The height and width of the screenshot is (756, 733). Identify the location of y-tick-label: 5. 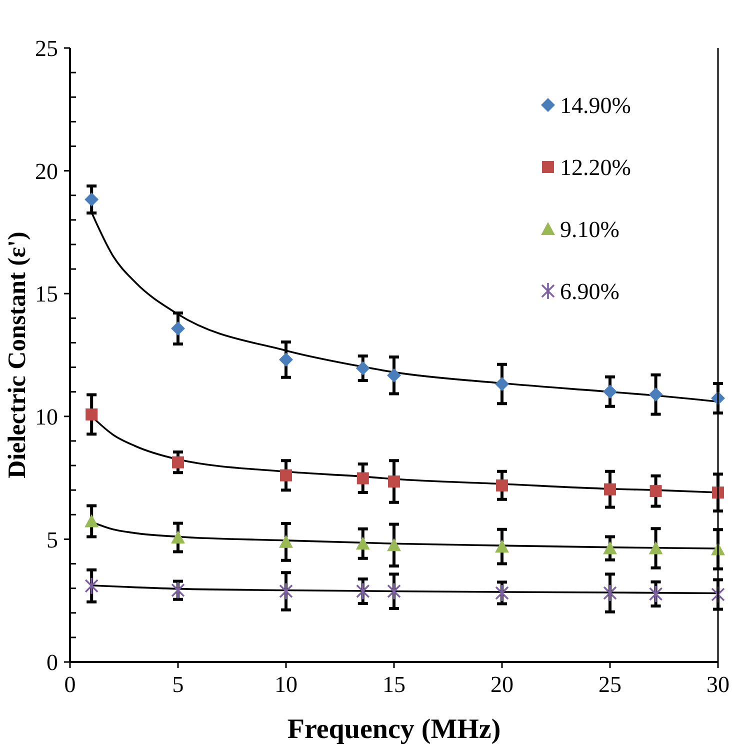
(52, 539).